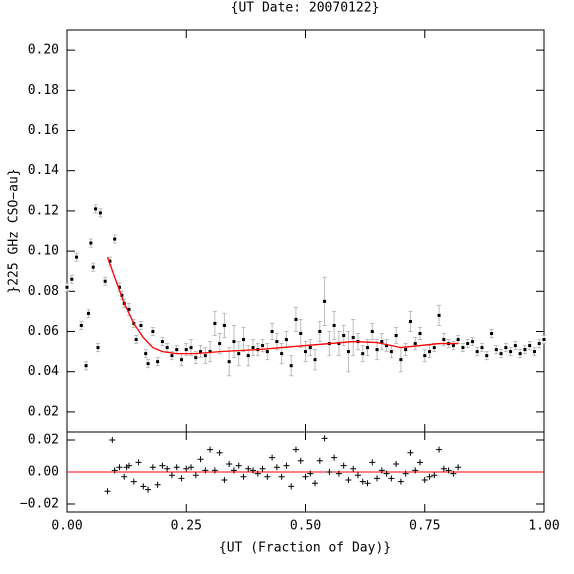 Image resolution: width=574 pixels, height=574 pixels. Describe the element at coordinates (186, 526) in the screenshot. I see `x-tick-label: 0.25` at that location.